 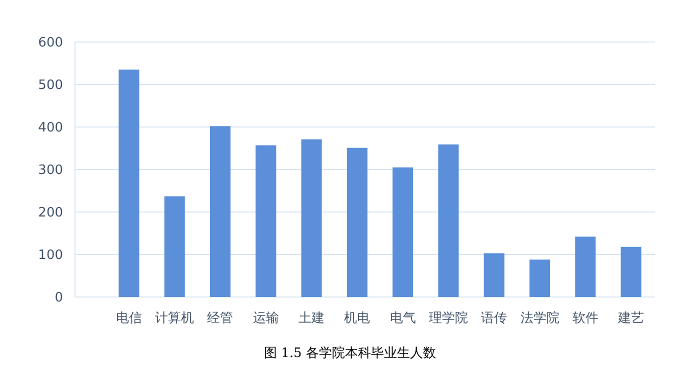 What do you see at coordinates (494, 318) in the screenshot?
I see `x-tick-label: 语传` at bounding box center [494, 318].